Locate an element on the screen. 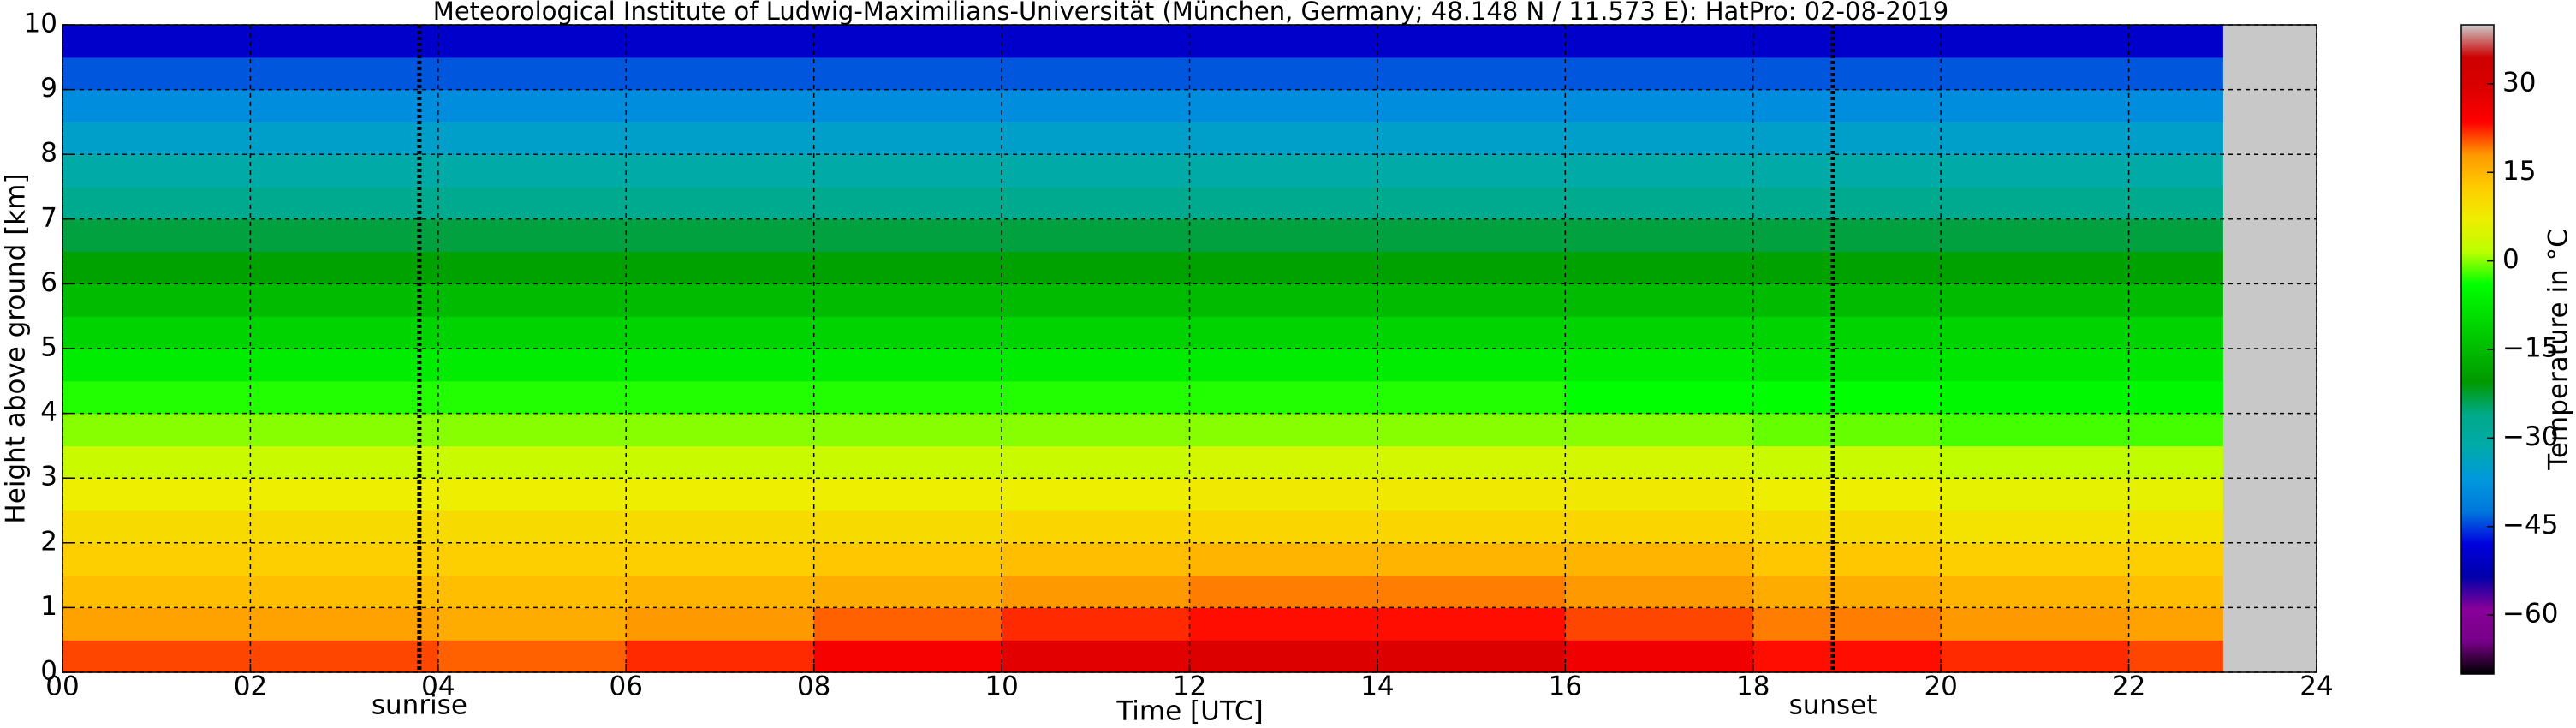 The width and height of the screenshot is (2576, 728). y-tick-label: 8 is located at coordinates (48, 153).